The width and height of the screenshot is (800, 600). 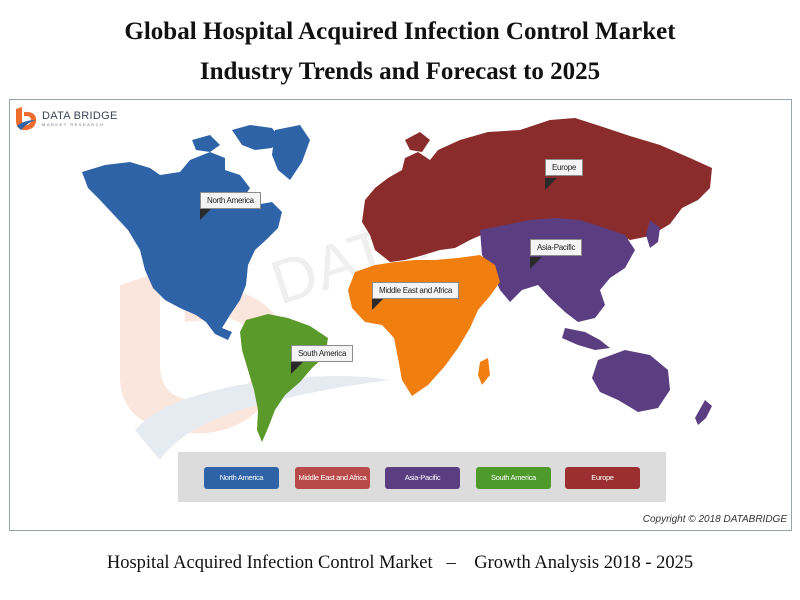 I want to click on data-bridge-logo: DATA BRIDGE MARKET RESEARCH, so click(x=66, y=119).